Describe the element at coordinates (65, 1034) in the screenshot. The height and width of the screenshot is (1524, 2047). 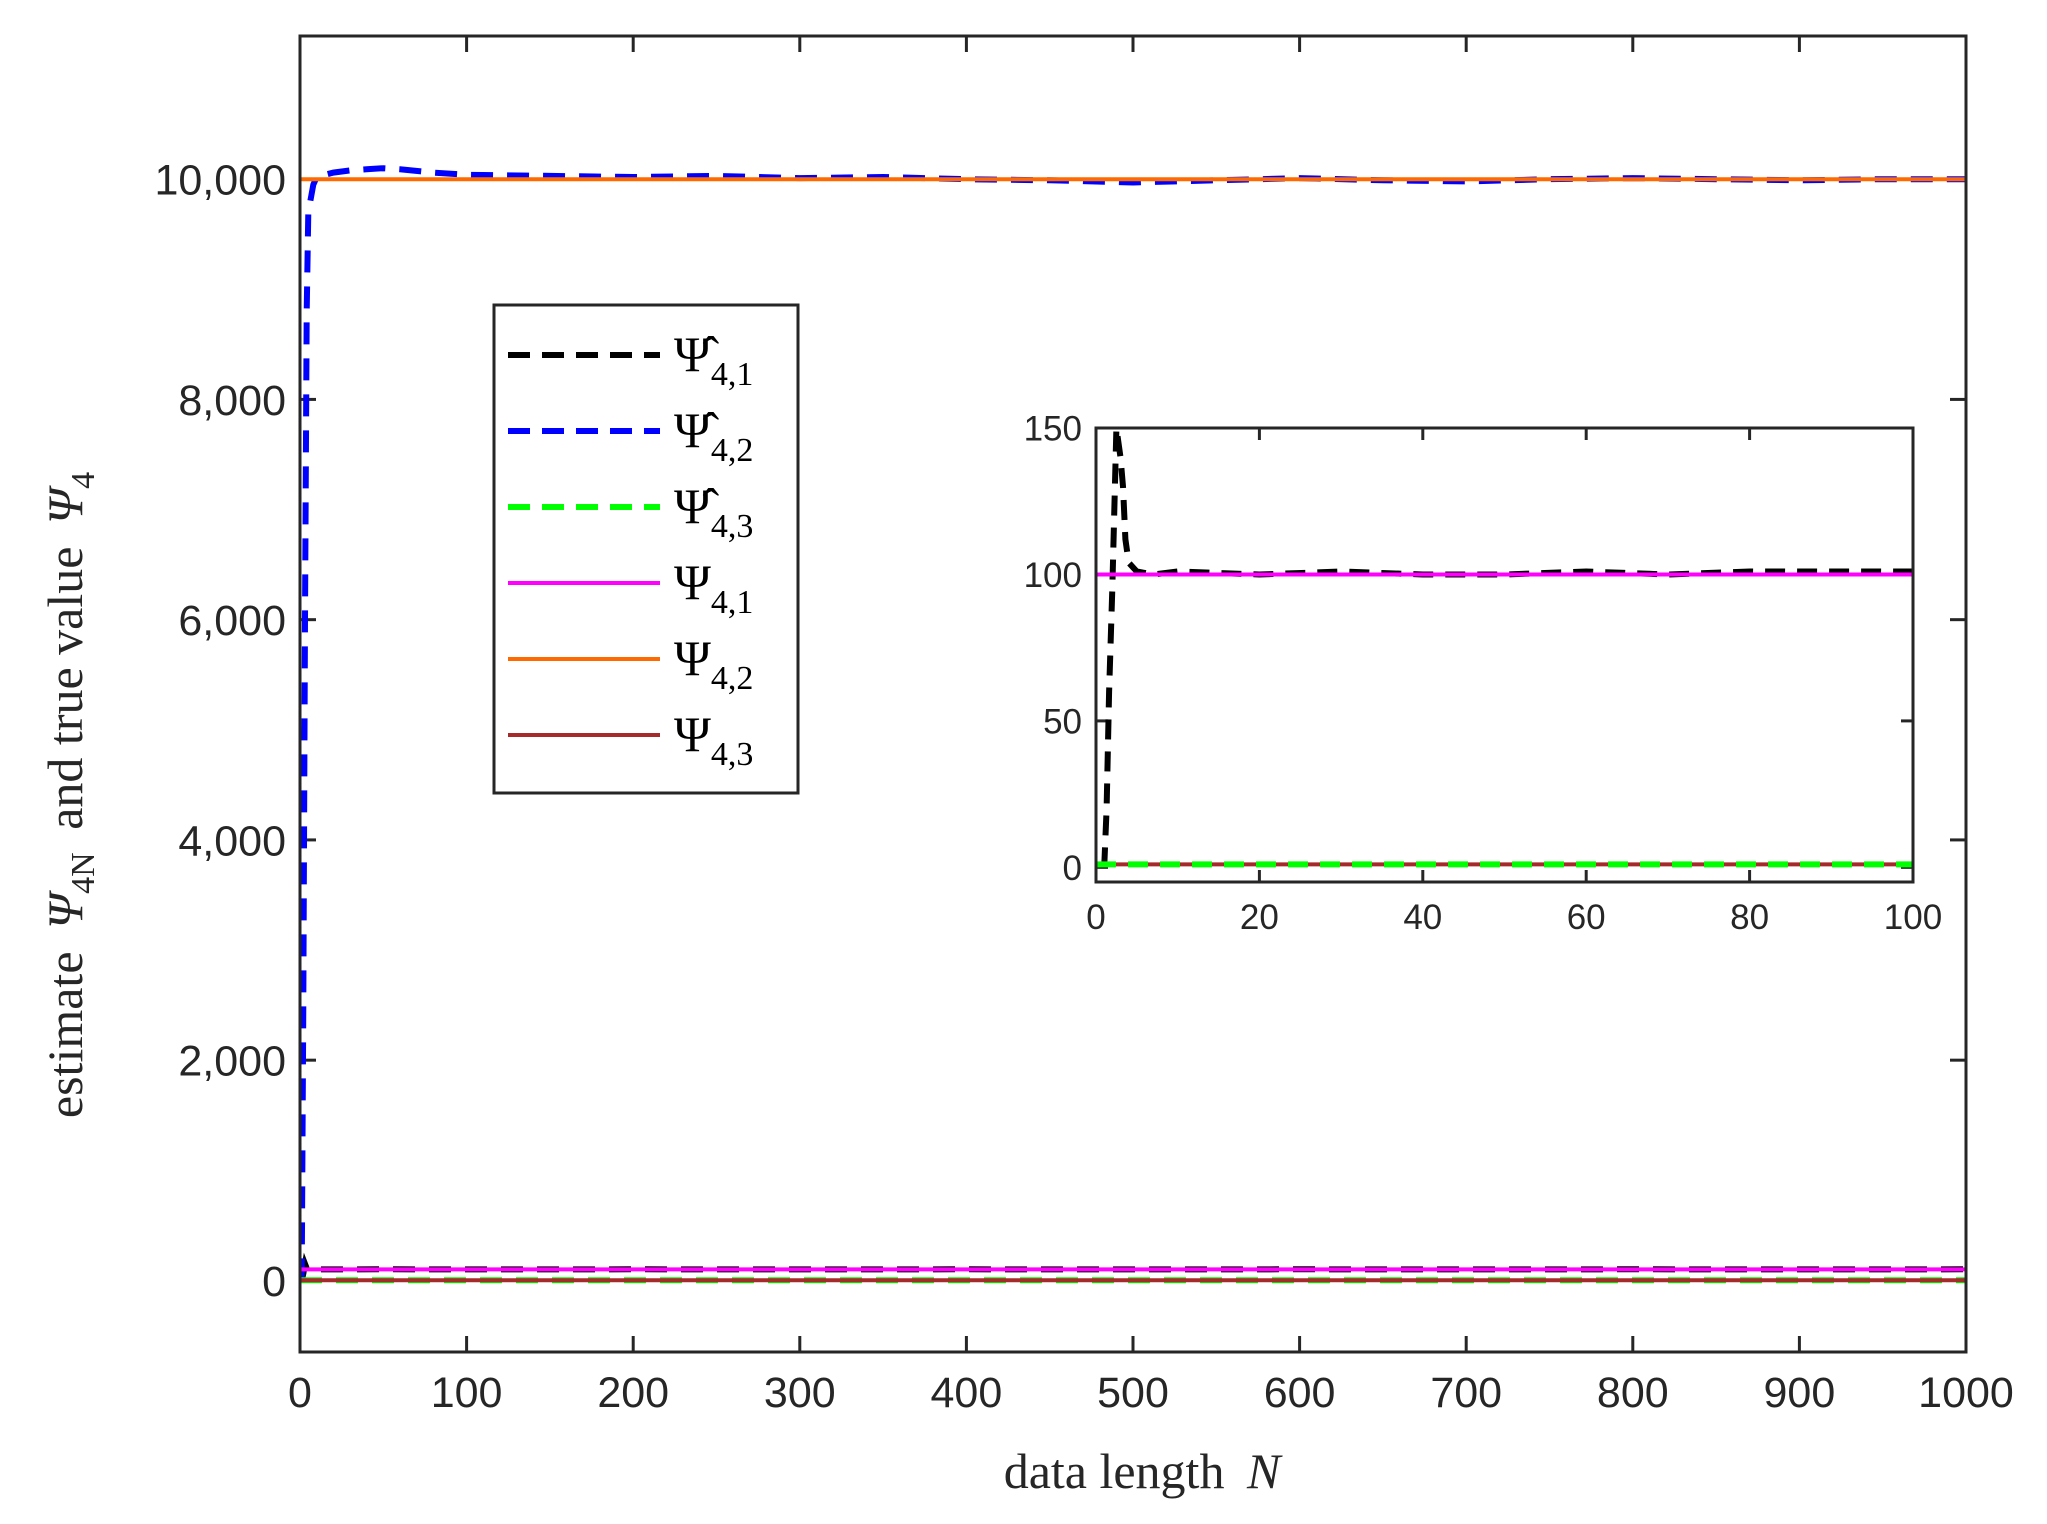
I see `y-axis-label-text: estimate` at that location.